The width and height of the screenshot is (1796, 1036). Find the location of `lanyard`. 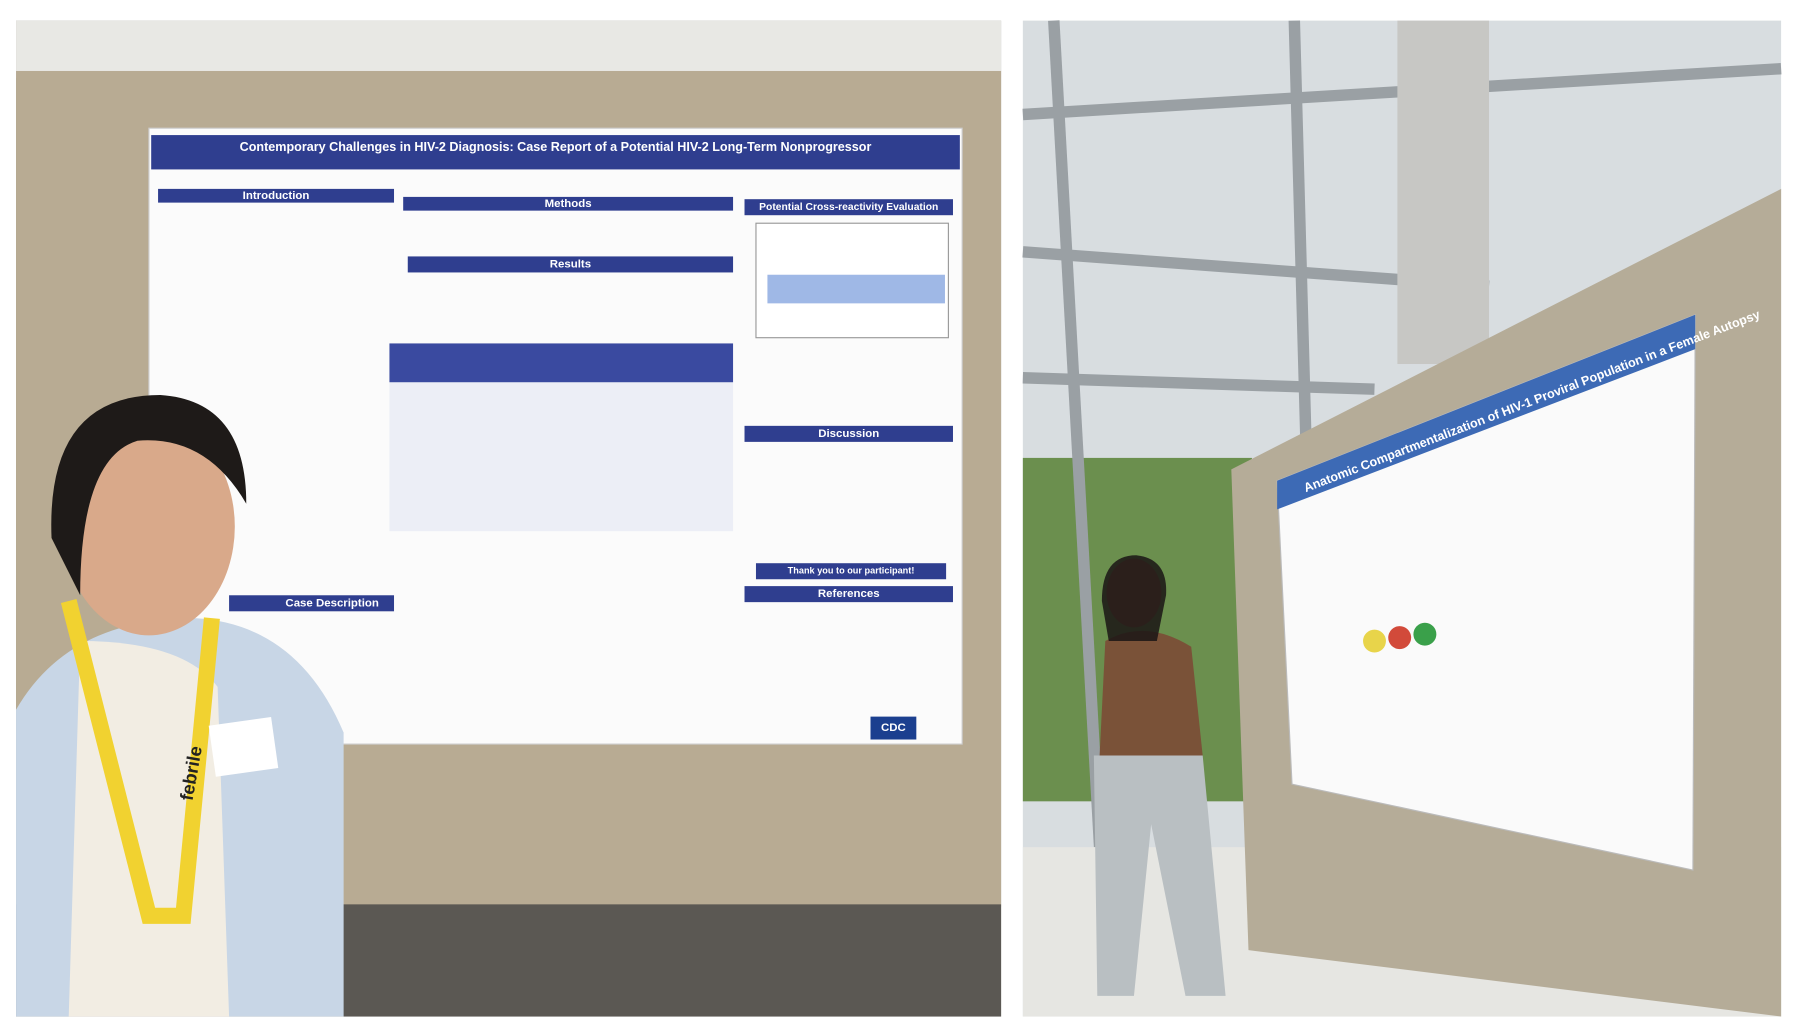

lanyard is located at coordinates (140, 761).